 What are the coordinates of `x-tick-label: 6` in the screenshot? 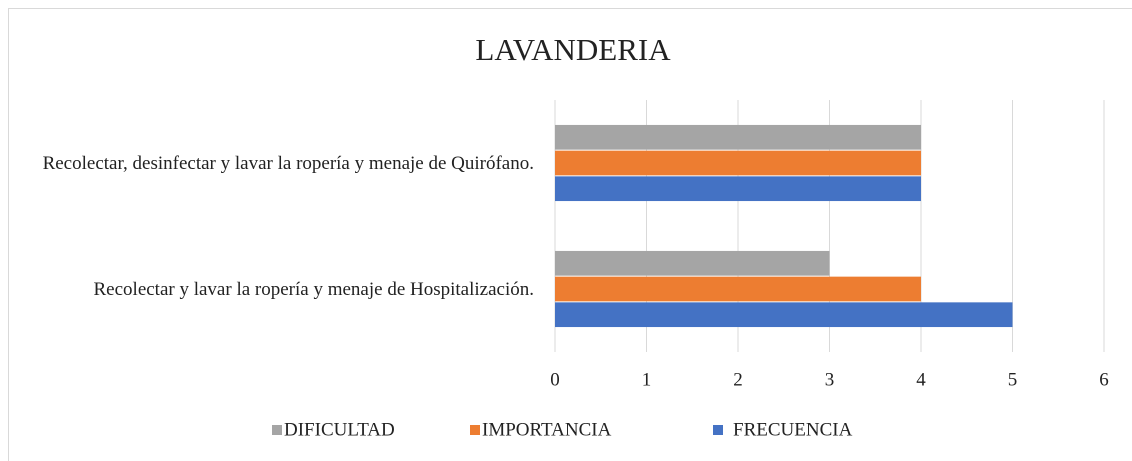 It's located at (1104, 379).